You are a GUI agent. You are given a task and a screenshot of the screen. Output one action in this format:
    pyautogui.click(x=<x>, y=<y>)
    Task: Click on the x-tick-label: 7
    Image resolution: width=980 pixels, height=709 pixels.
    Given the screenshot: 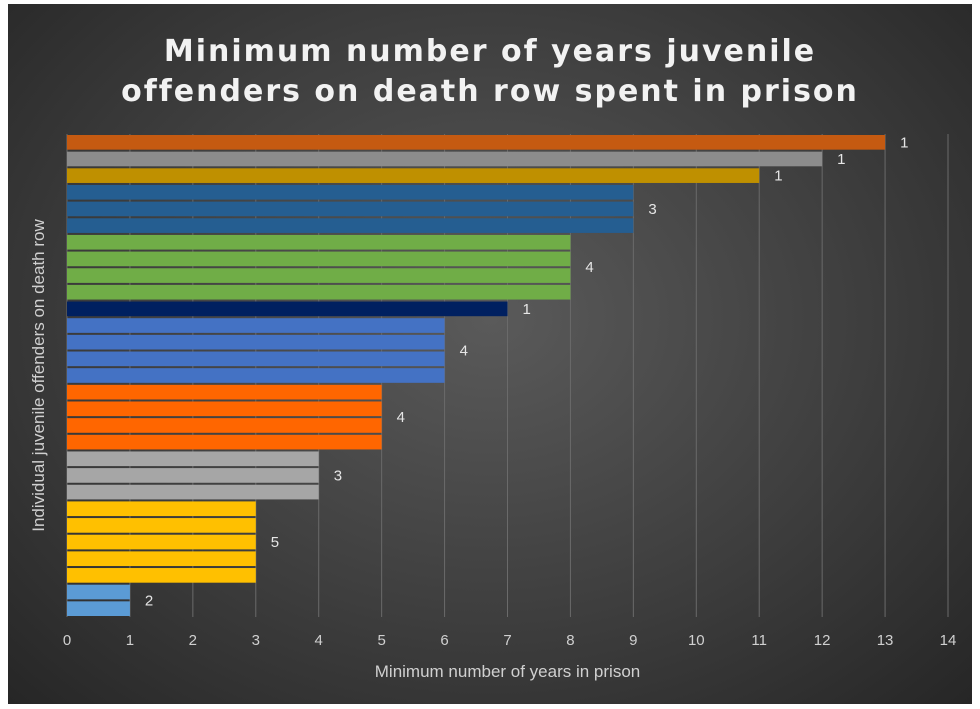 What is the action you would take?
    pyautogui.click(x=507, y=640)
    